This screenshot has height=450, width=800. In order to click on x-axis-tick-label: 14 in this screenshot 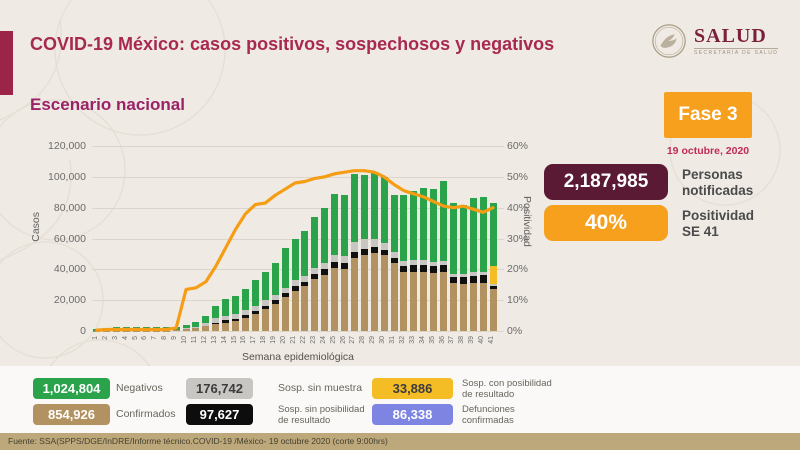, I will do `click(224, 340)`.